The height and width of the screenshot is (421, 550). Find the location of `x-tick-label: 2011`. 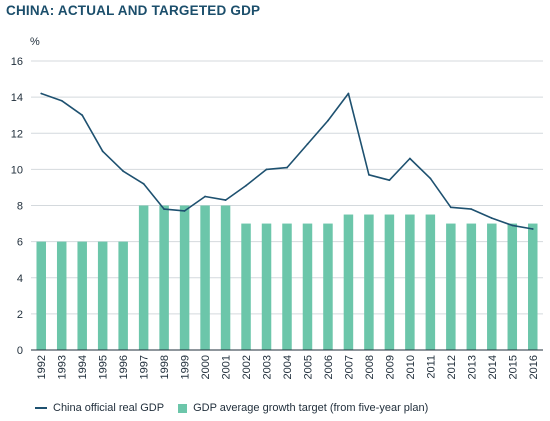

x-tick-label: 2011 is located at coordinates (431, 367).